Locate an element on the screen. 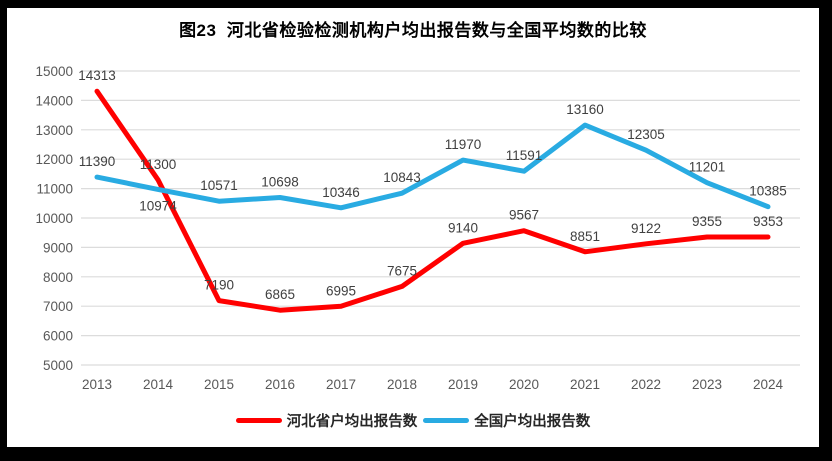 The height and width of the screenshot is (461, 832). y-tick-label: 12000 is located at coordinates (54, 159).